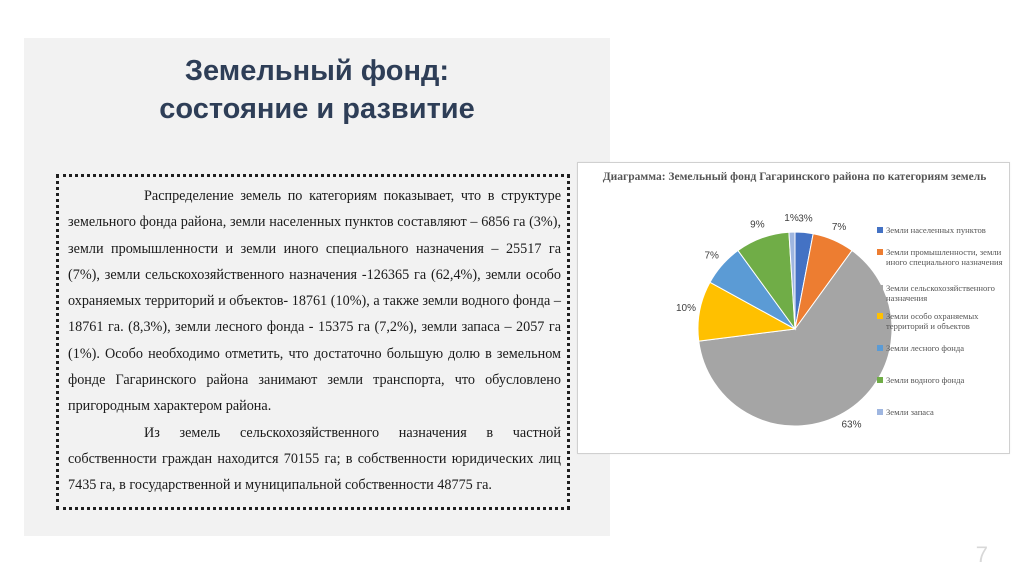  I want to click on page-number: 7, so click(981, 554).